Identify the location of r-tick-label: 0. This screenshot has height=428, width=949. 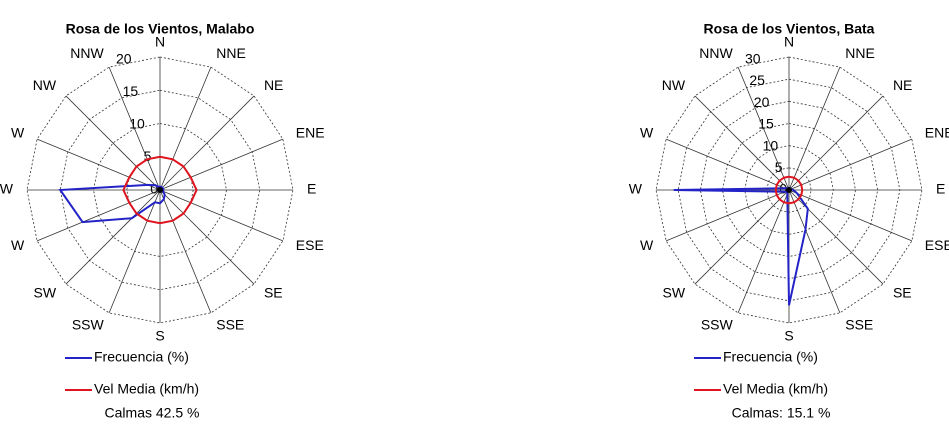
(154, 189).